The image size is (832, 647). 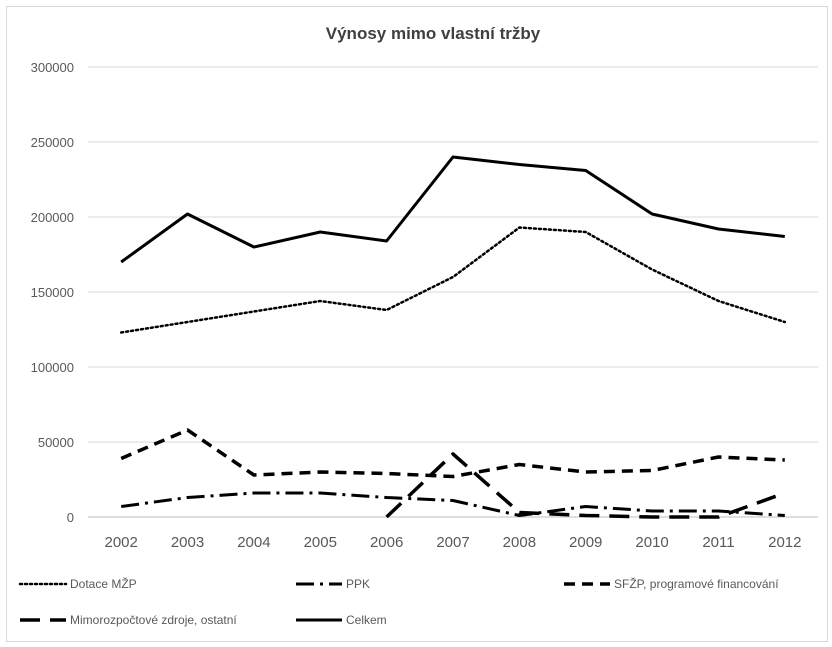 I want to click on chart-title: Výnosy mimo vlastní tržby, so click(x=433, y=33).